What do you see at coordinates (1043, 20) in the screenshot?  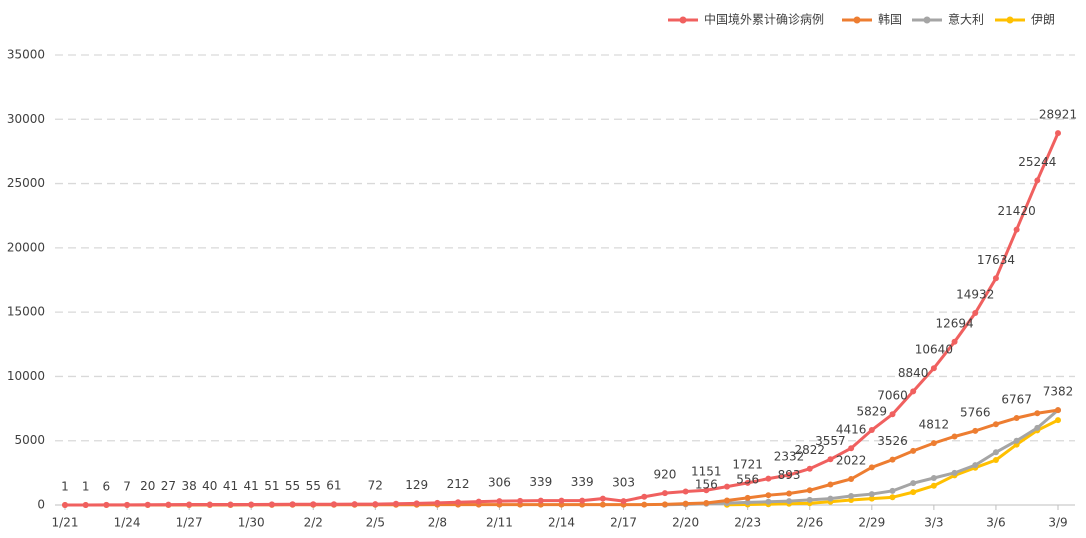 I see `legend-label: 伊朗` at bounding box center [1043, 20].